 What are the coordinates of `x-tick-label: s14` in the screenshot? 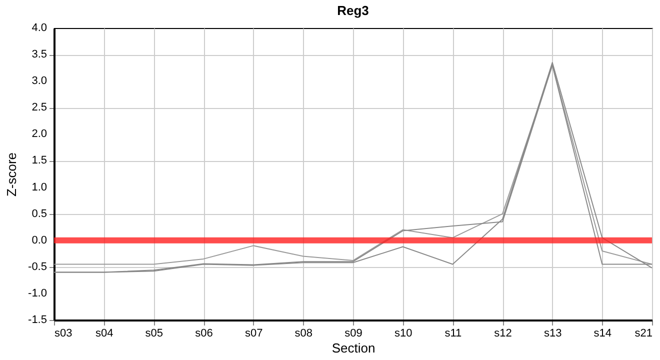 It's located at (603, 334).